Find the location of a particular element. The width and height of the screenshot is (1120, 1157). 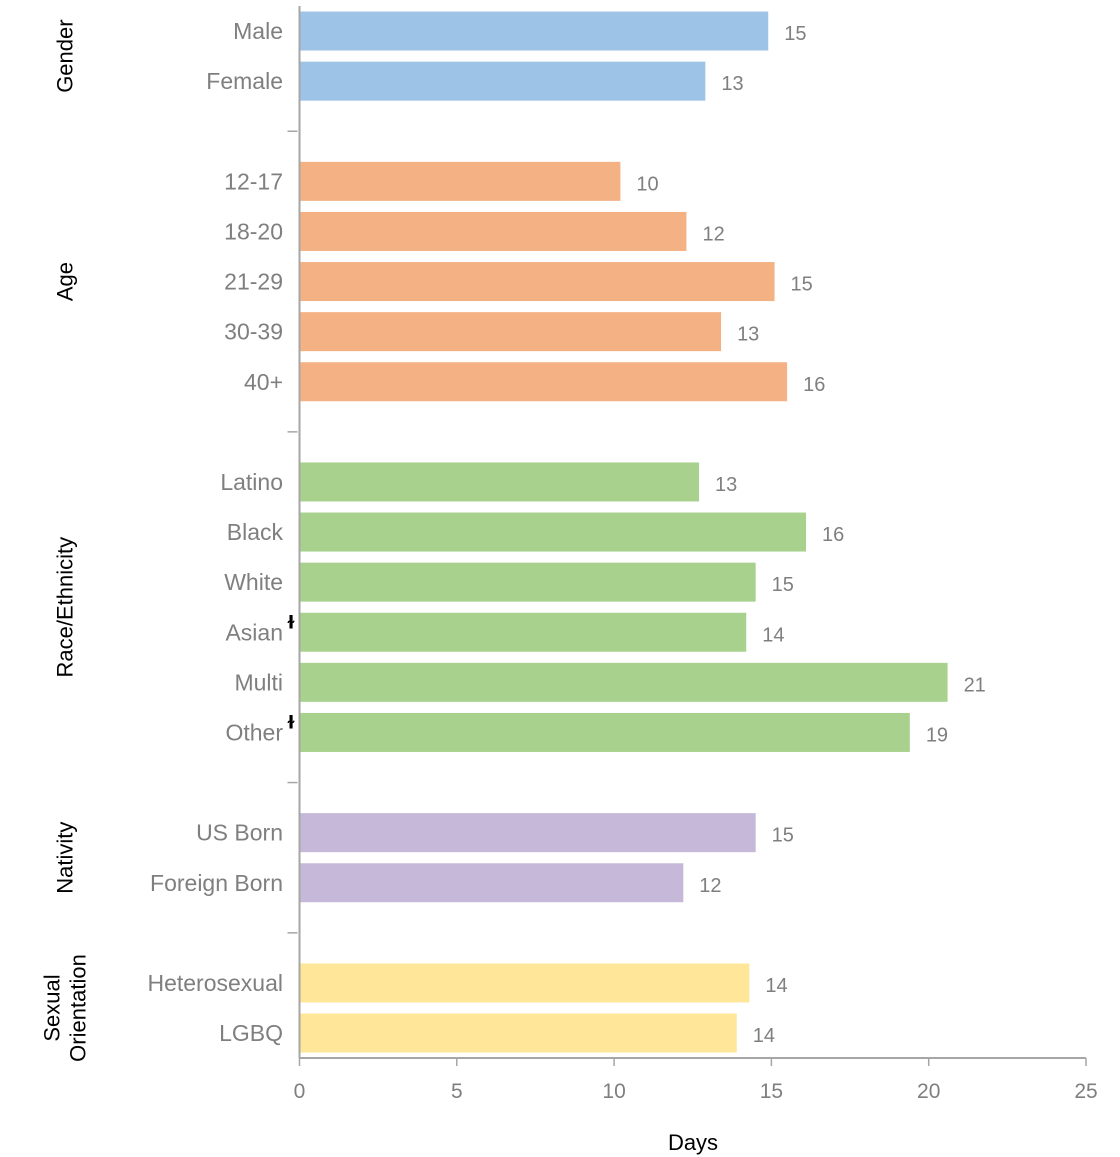

category-label: Latino is located at coordinates (251, 482).